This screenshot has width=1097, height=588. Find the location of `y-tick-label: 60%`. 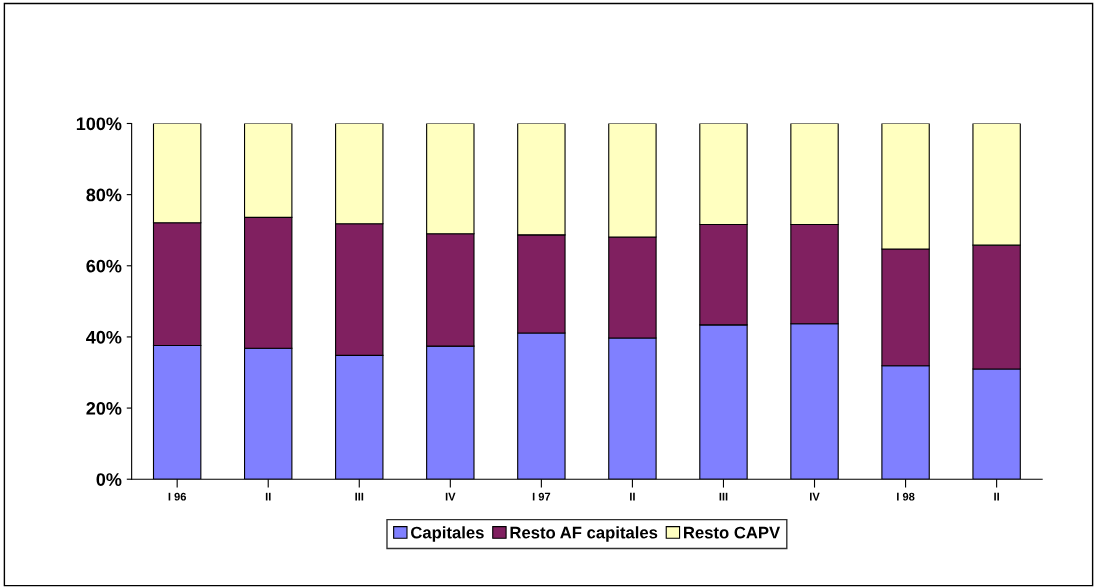

y-tick-label: 60% is located at coordinates (104, 266).